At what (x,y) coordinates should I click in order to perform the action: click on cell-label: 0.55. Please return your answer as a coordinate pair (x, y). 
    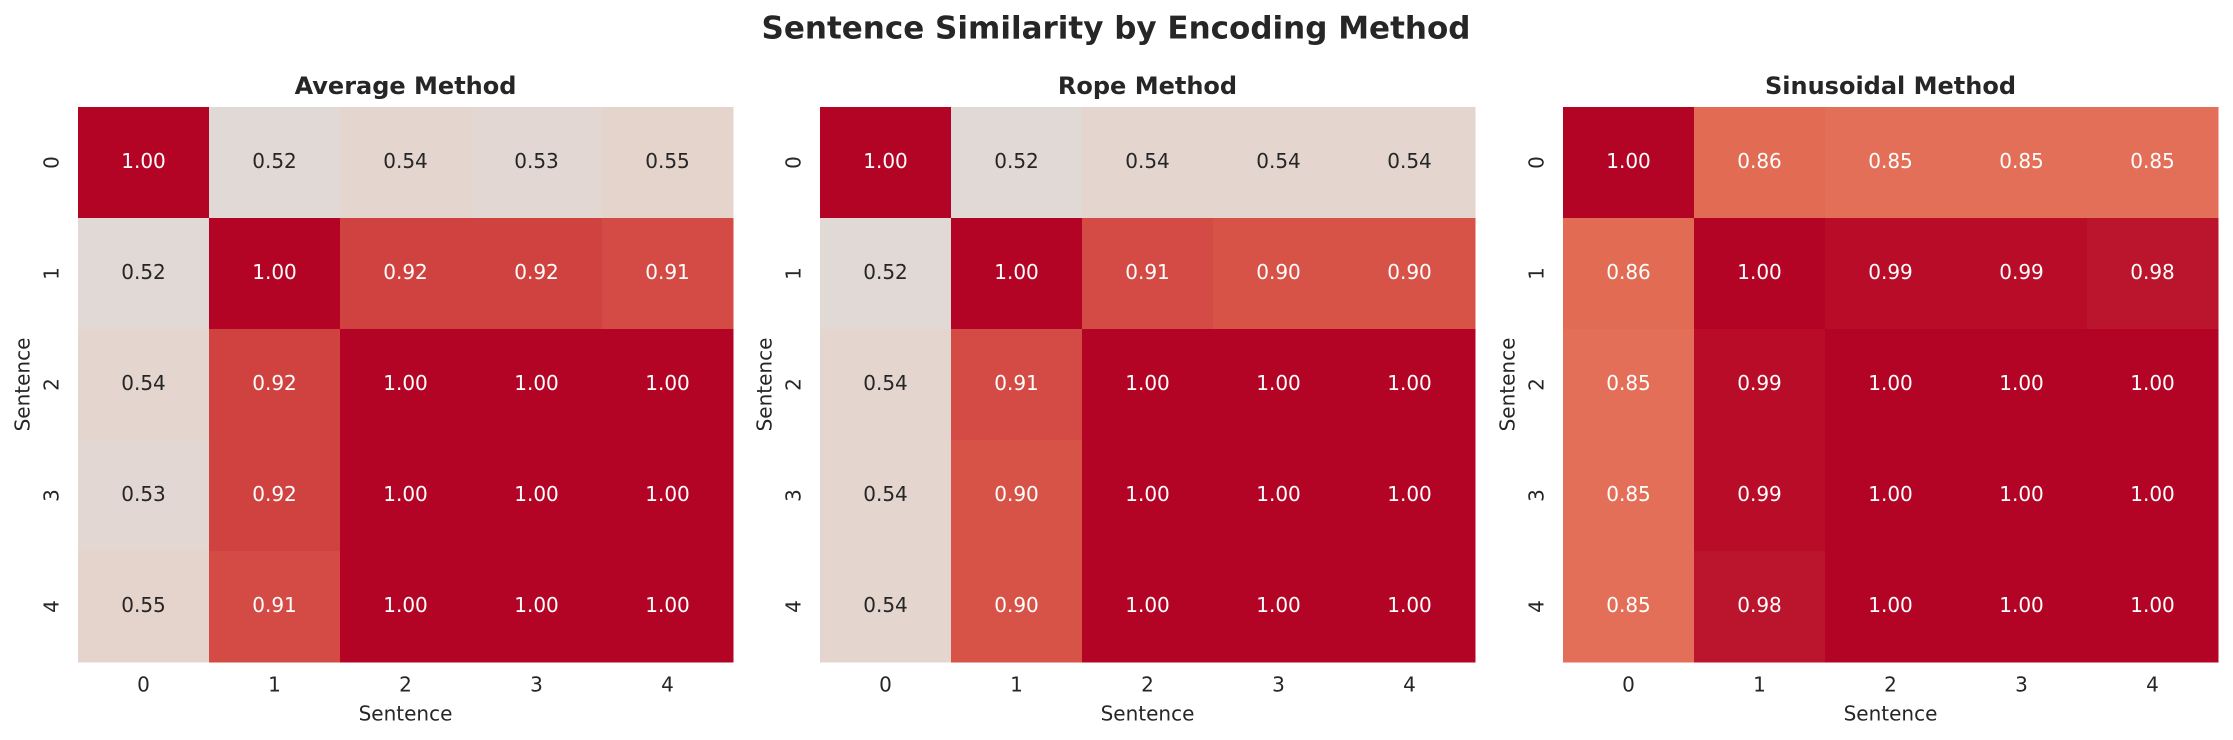
    Looking at the image, I should click on (143, 605).